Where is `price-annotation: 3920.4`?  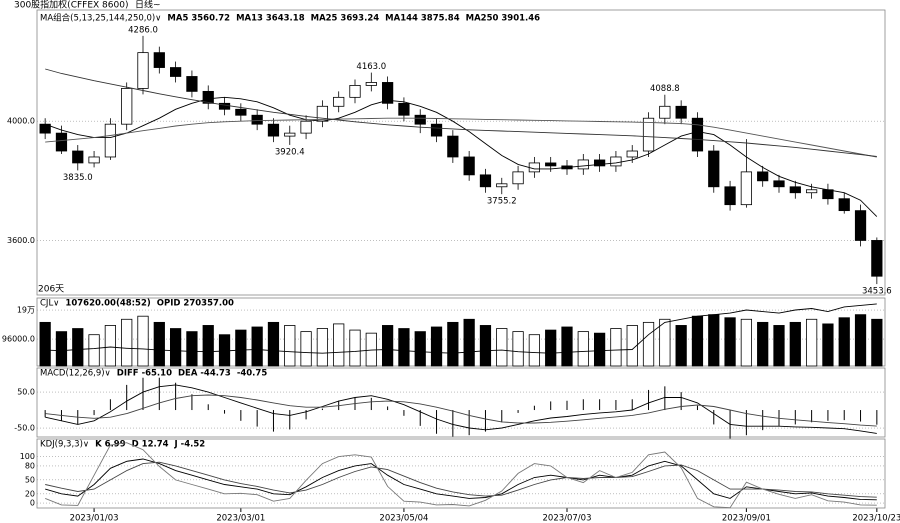
price-annotation: 3920.4 is located at coordinates (290, 152).